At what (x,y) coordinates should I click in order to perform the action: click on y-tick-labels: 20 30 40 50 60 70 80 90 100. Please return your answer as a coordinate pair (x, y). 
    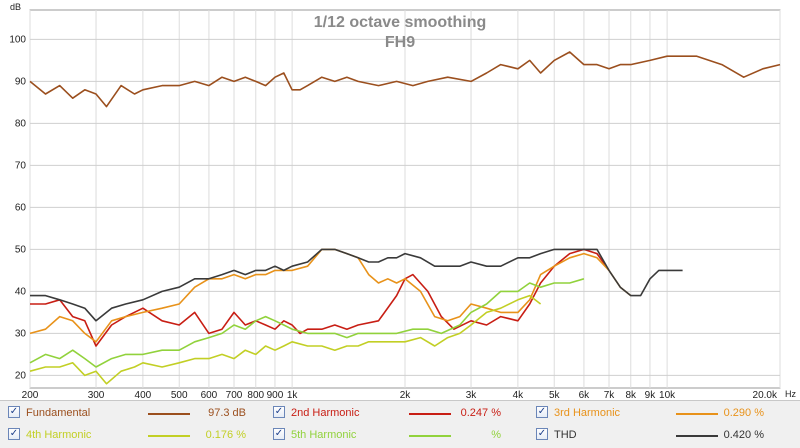
    Looking at the image, I should click on (17, 207).